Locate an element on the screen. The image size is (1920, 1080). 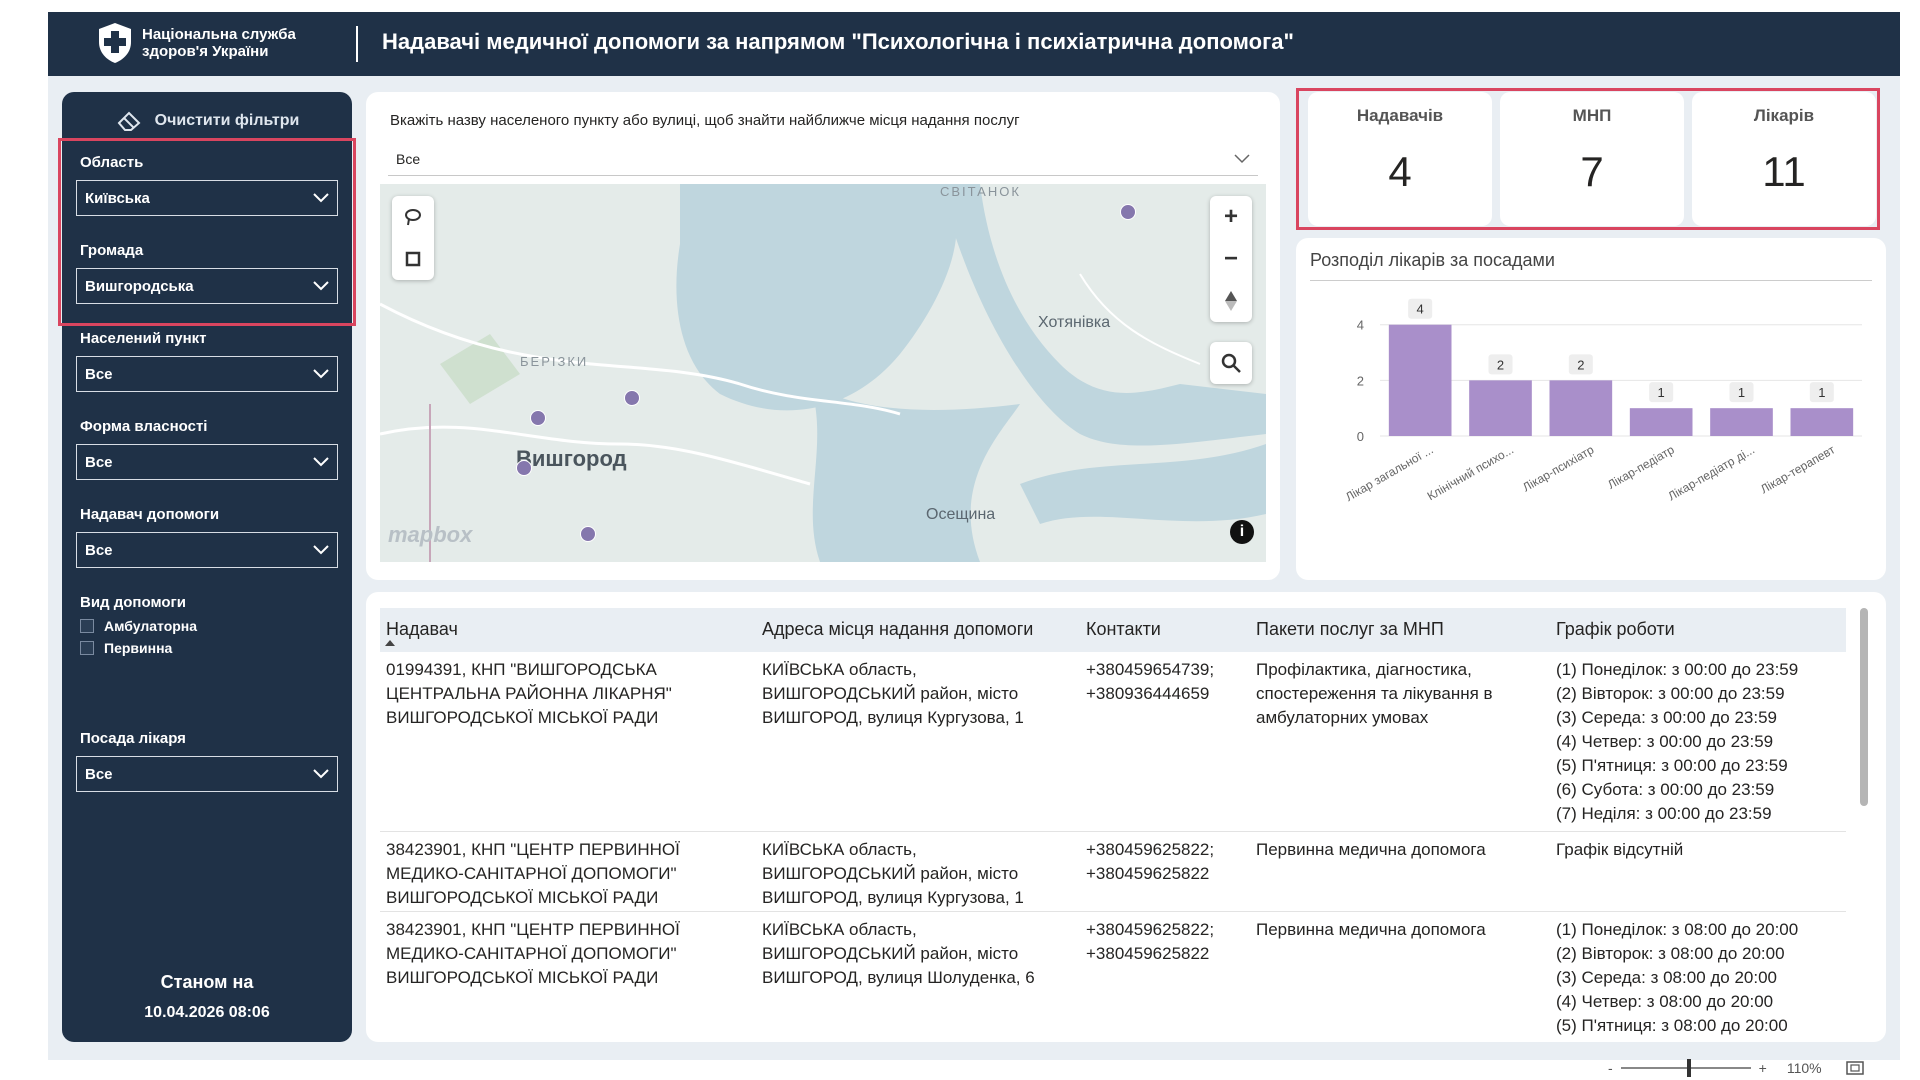
sort-ascending-icon is located at coordinates (390, 643).